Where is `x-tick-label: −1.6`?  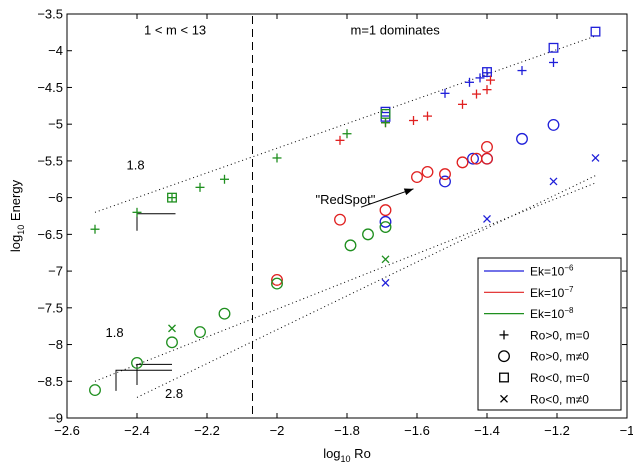 x-tick-label: −1.6 is located at coordinates (417, 430).